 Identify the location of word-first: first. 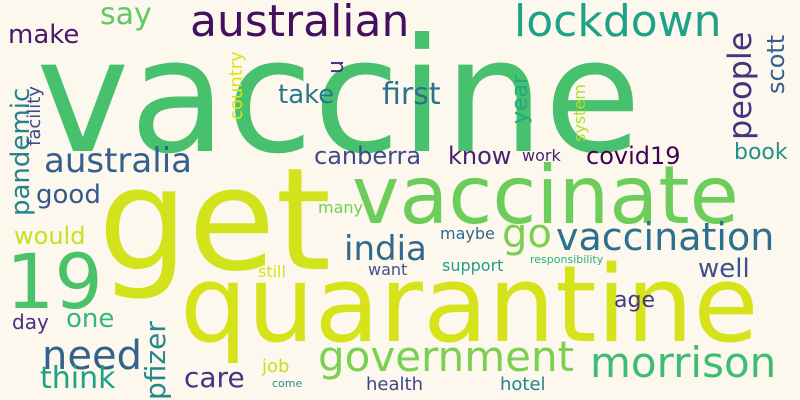
(411, 94).